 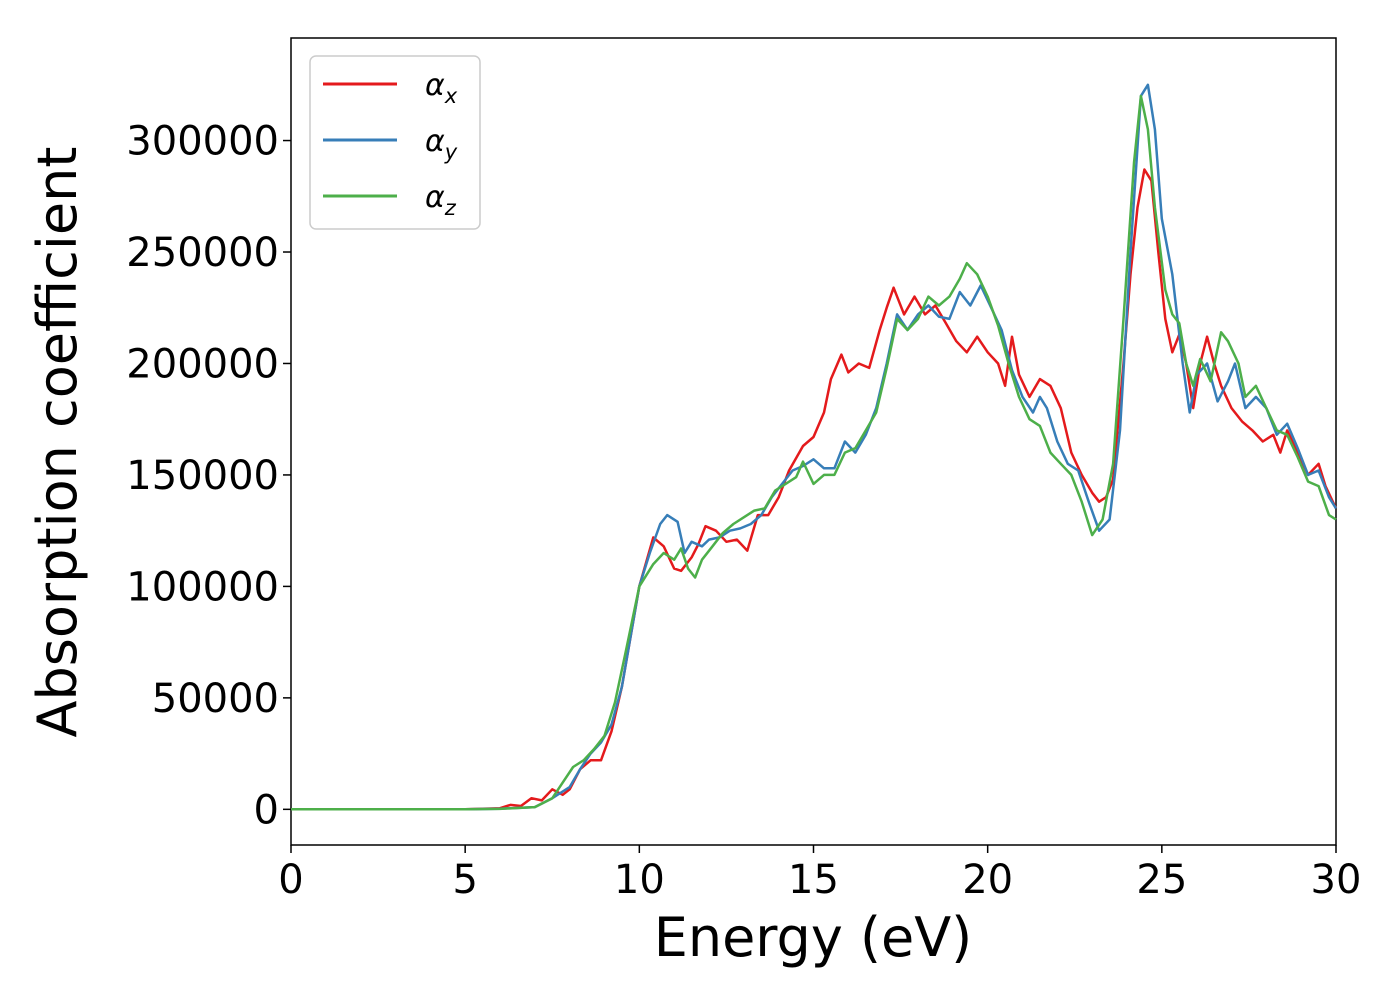 I want to click on x-tick-label: 0, so click(x=290, y=880).